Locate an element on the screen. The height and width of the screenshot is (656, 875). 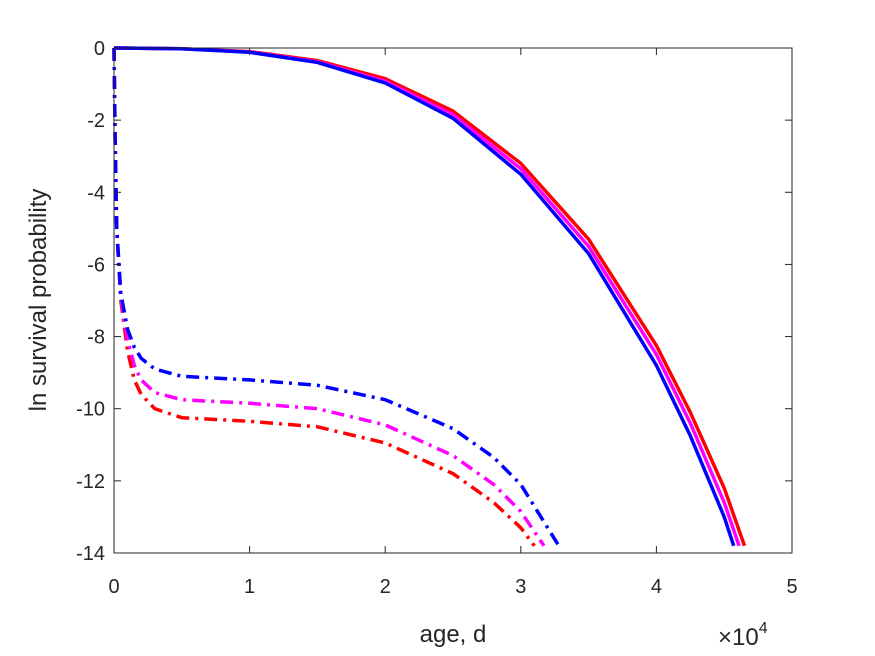
y-tick-label: -12 is located at coordinates (90, 482).